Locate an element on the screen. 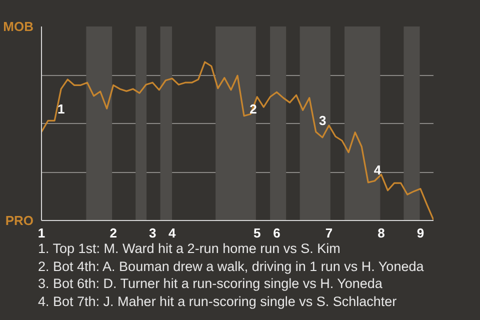  x-tick-label: 4 is located at coordinates (172, 233).